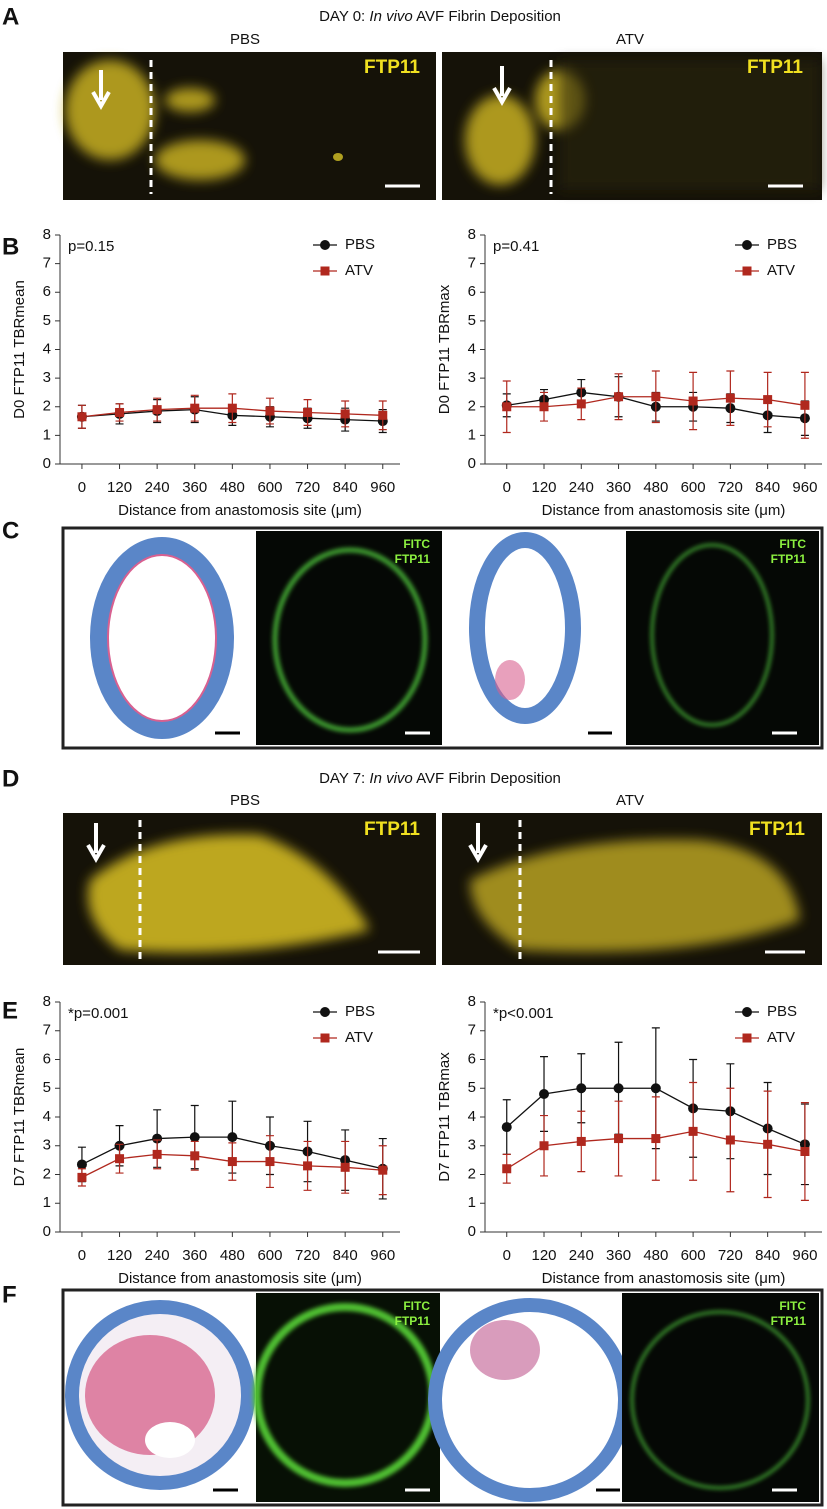 Image resolution: width=827 pixels, height=1509 pixels. Describe the element at coordinates (630, 800) in the screenshot. I see `image-label: ATV` at that location.